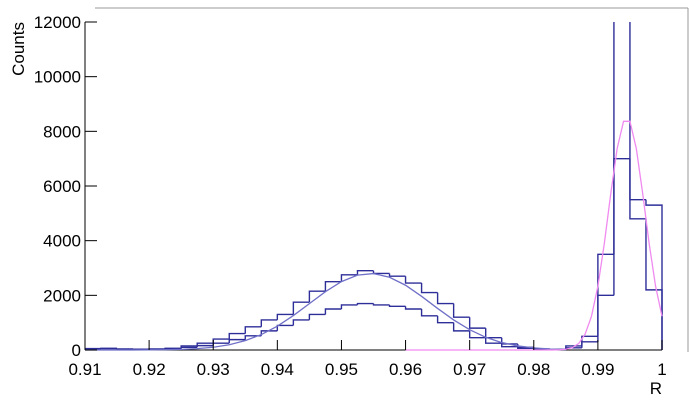  Describe the element at coordinates (533, 369) in the screenshot. I see `x-tick-label: 0.98` at that location.